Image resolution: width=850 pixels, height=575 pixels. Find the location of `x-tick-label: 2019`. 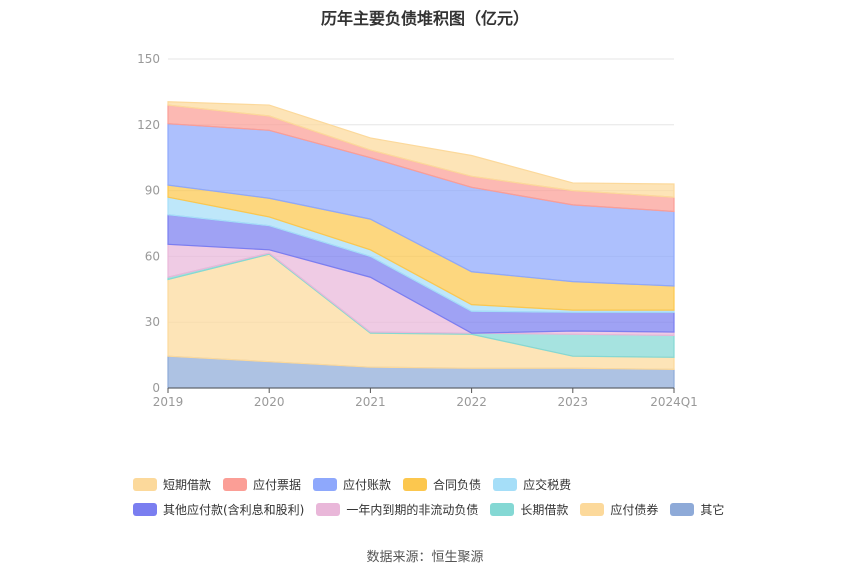

x-tick-label: 2019 is located at coordinates (168, 402).